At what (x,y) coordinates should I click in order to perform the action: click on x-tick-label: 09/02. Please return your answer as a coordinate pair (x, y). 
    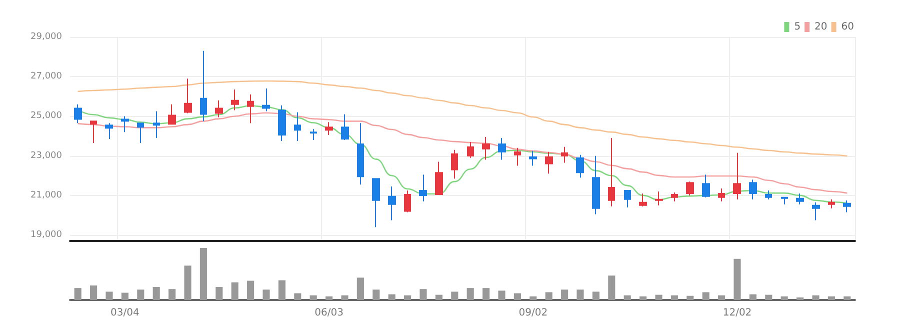
    Looking at the image, I should click on (533, 313).